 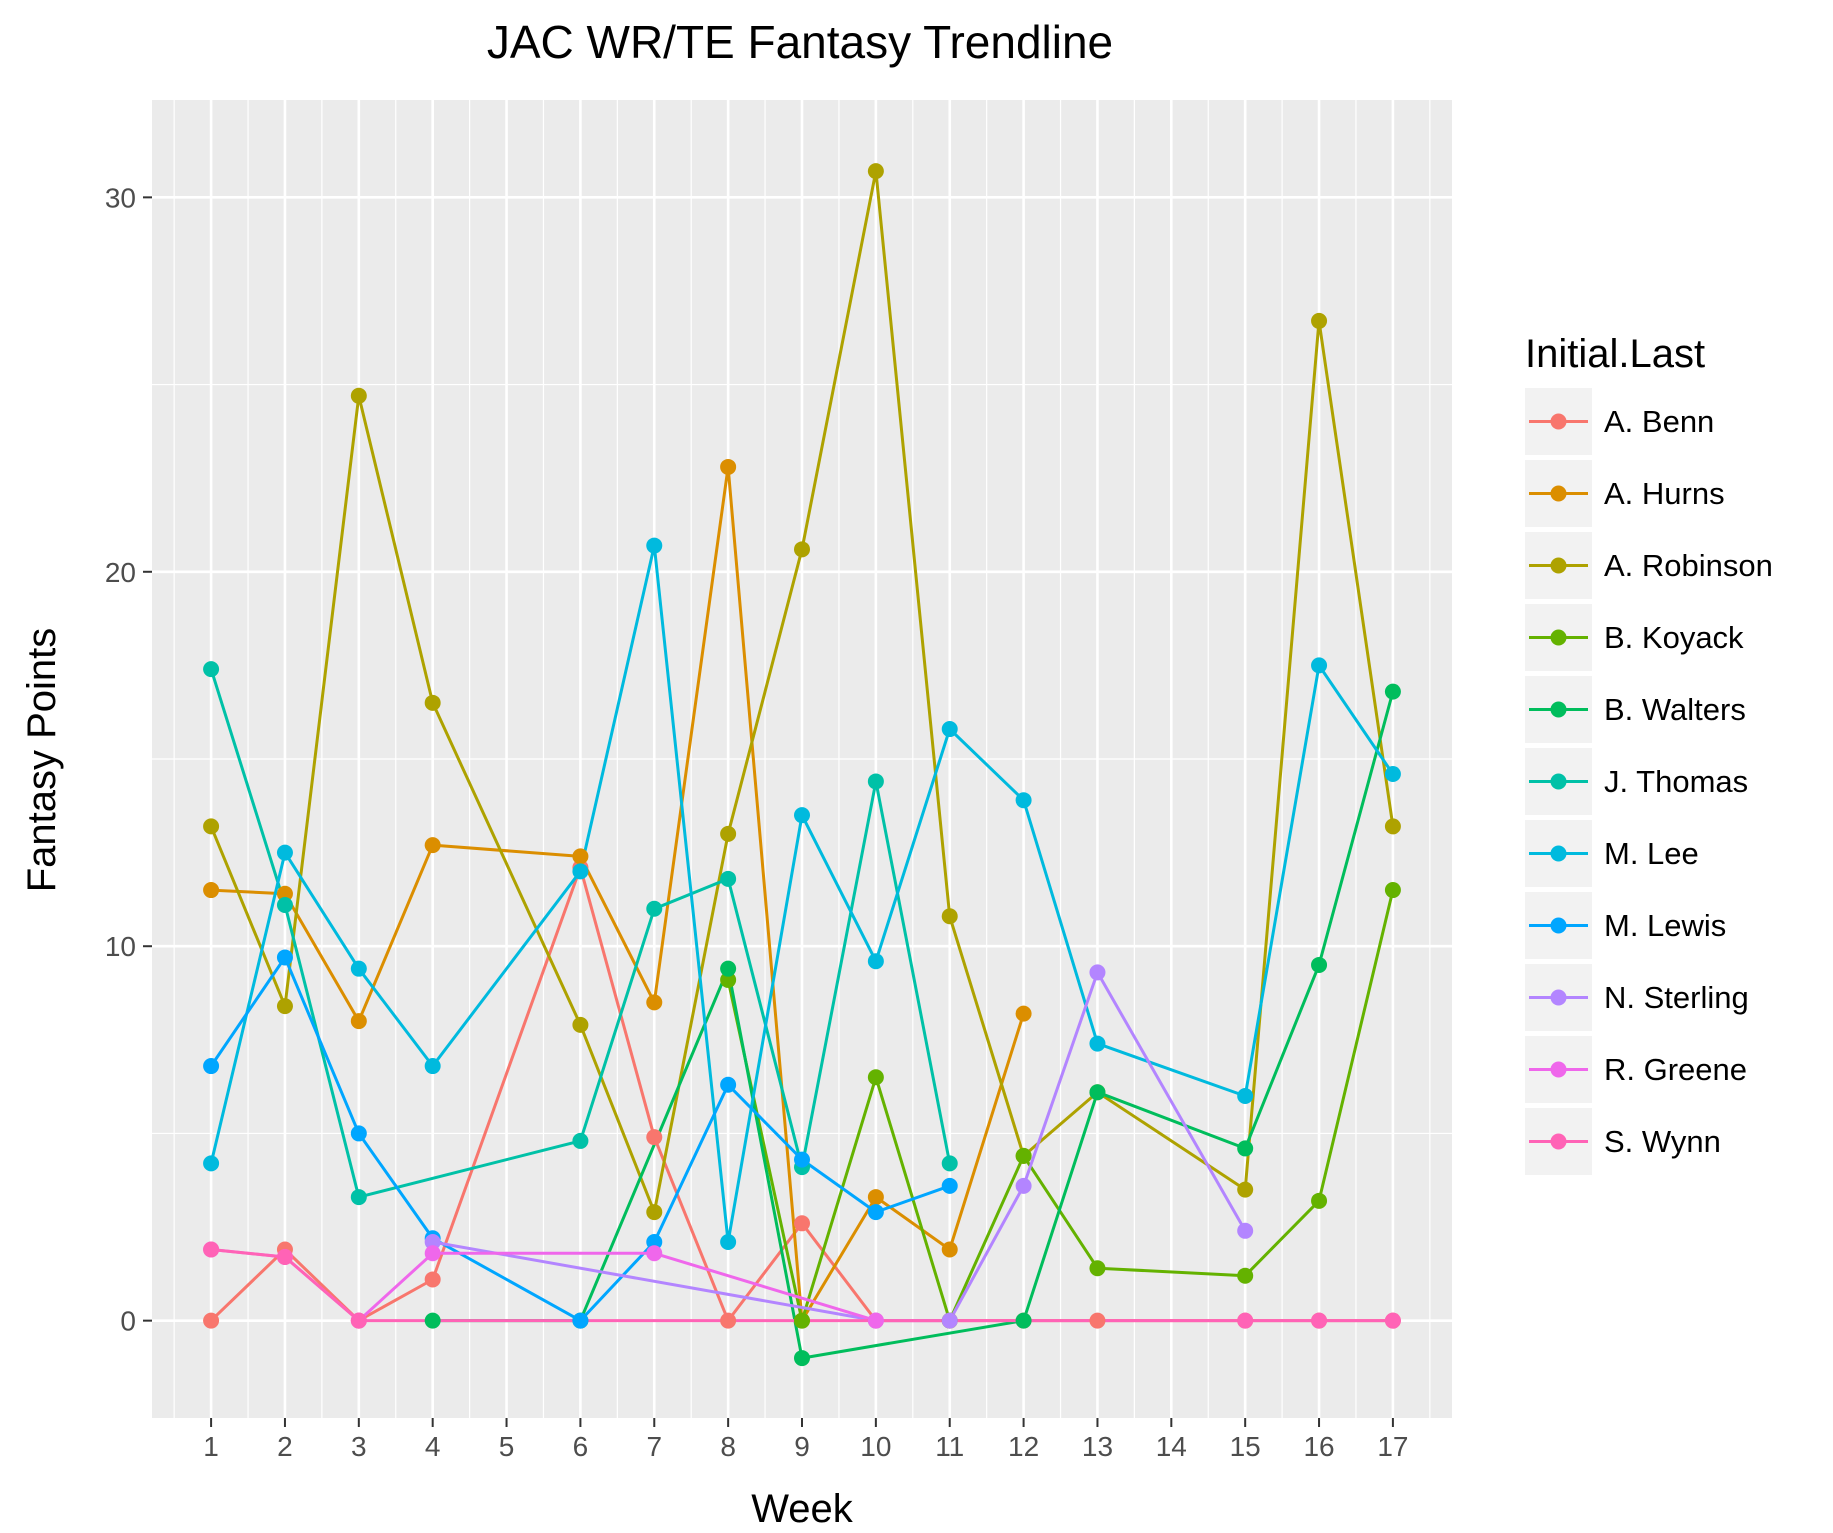 What do you see at coordinates (128, 1321) in the screenshot?
I see `y-tick-label: 0` at bounding box center [128, 1321].